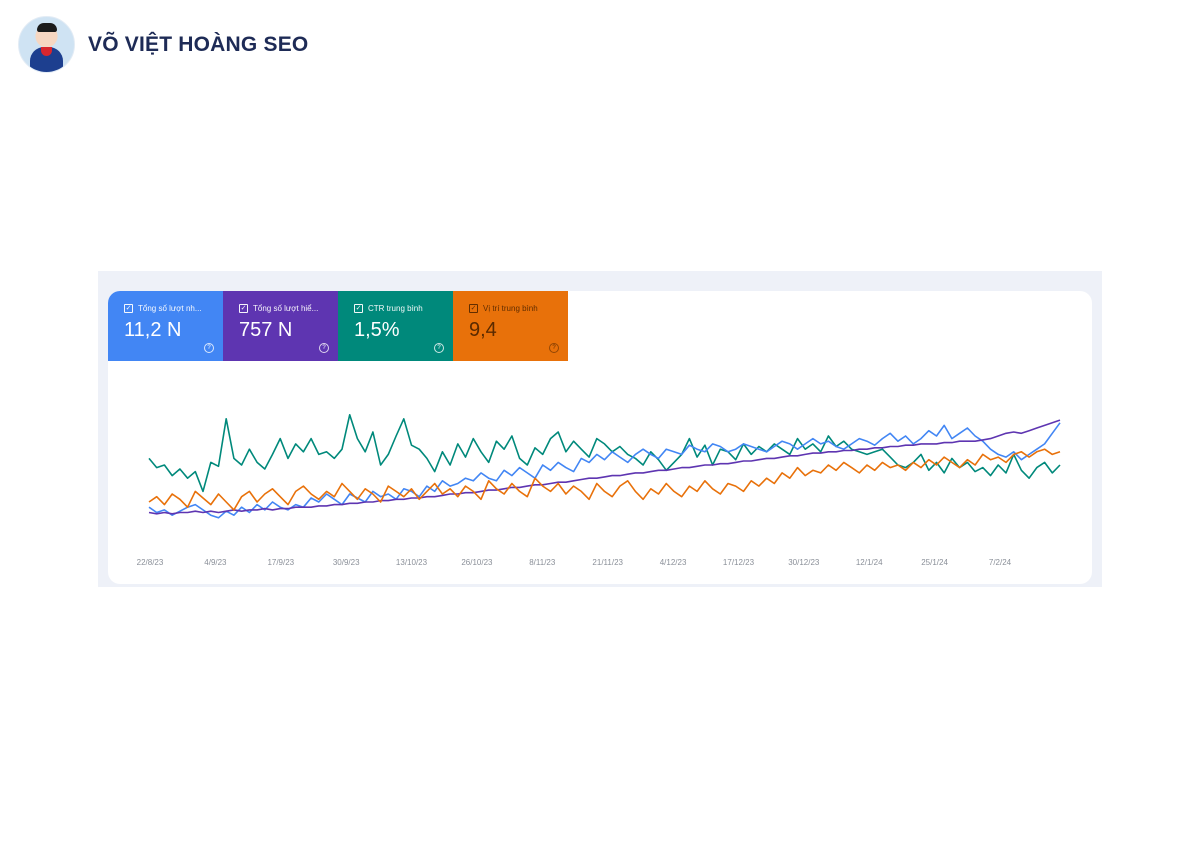 The width and height of the screenshot is (1200, 859). What do you see at coordinates (483, 330) in the screenshot?
I see `metric-value: 9,4` at bounding box center [483, 330].